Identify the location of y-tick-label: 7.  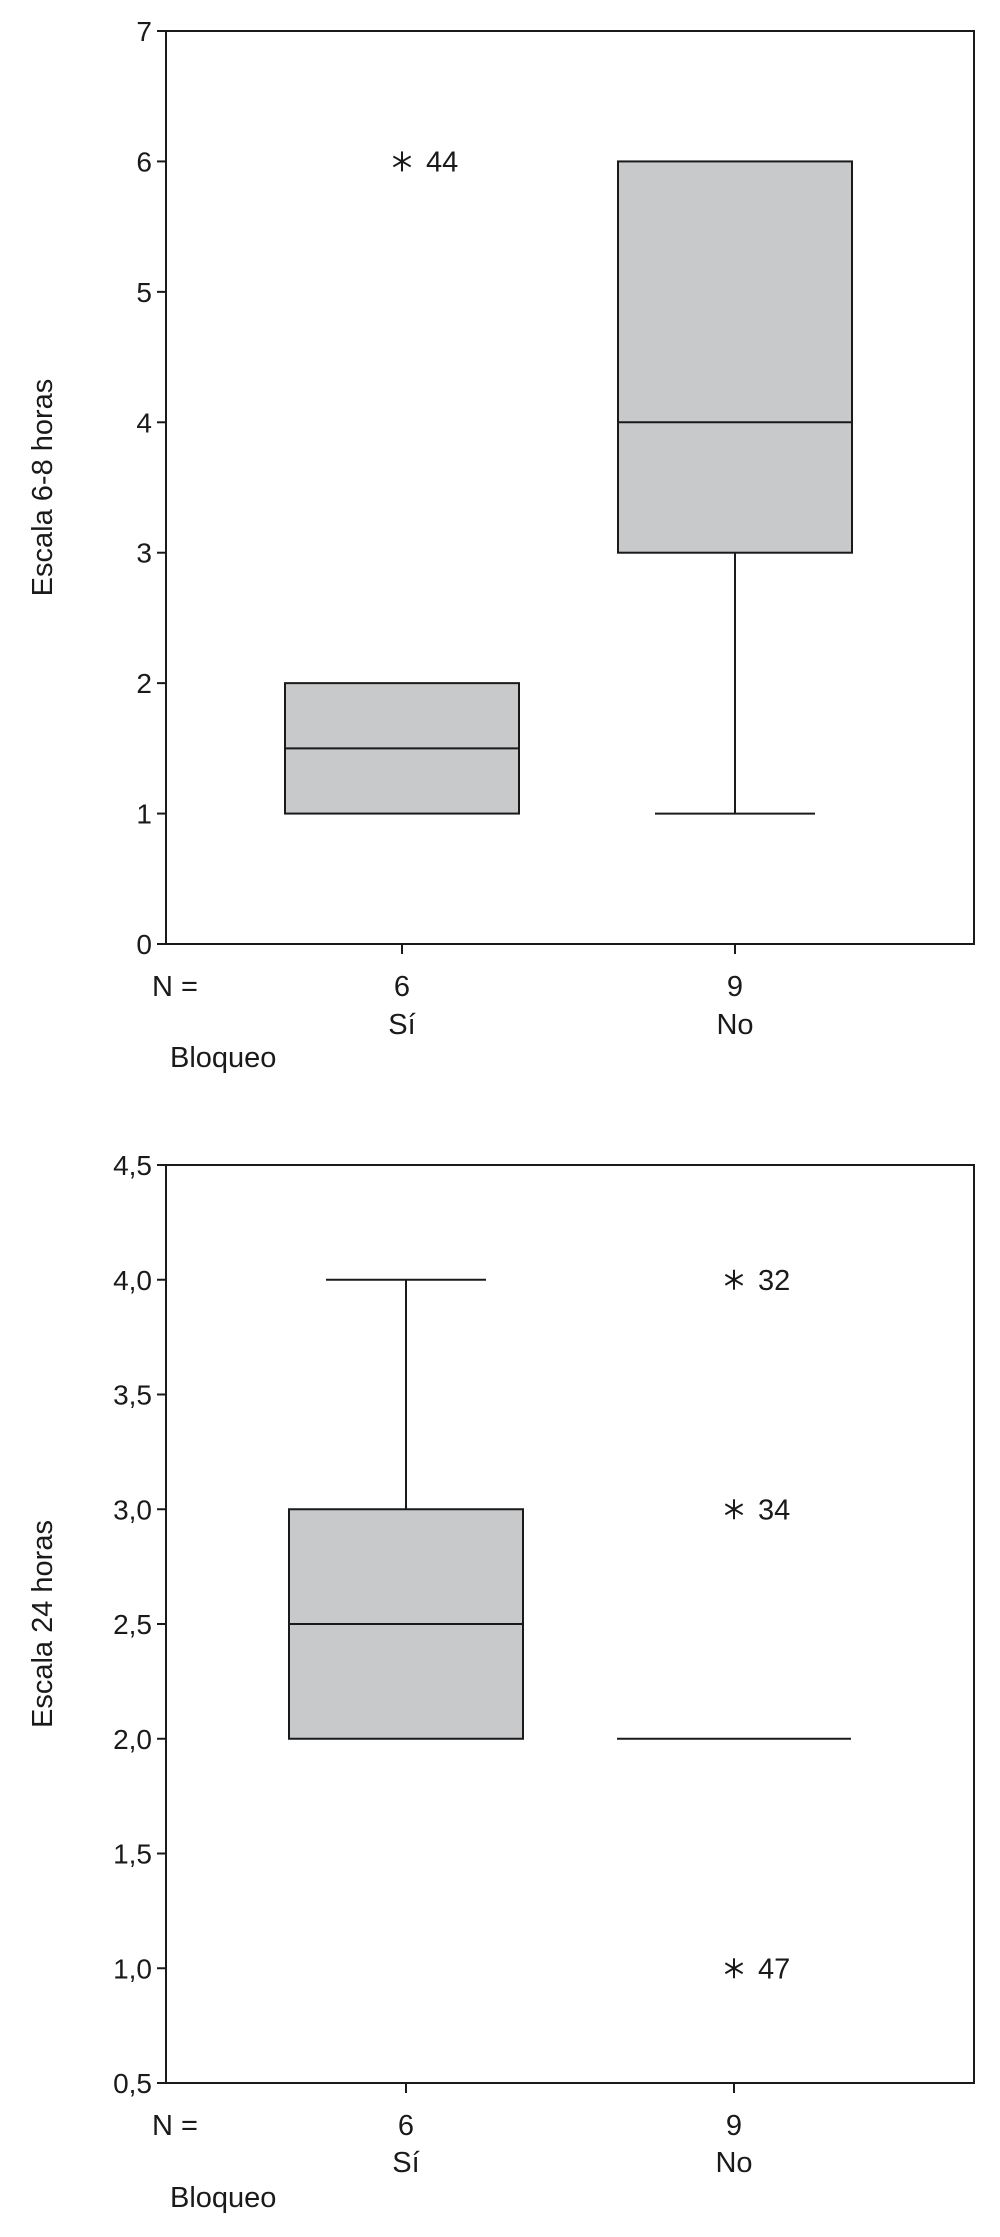
(144, 31).